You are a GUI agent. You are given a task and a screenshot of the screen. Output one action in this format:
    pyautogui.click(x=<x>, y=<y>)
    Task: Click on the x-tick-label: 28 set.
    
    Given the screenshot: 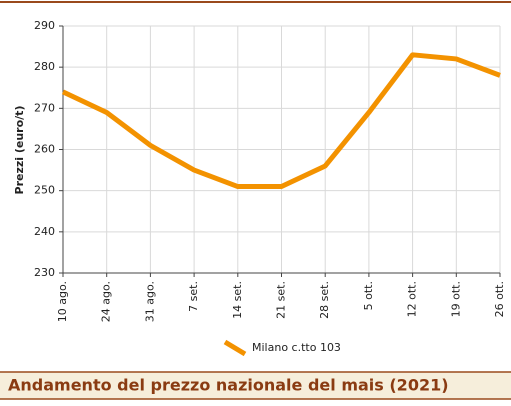 What is the action you would take?
    pyautogui.click(x=324, y=300)
    